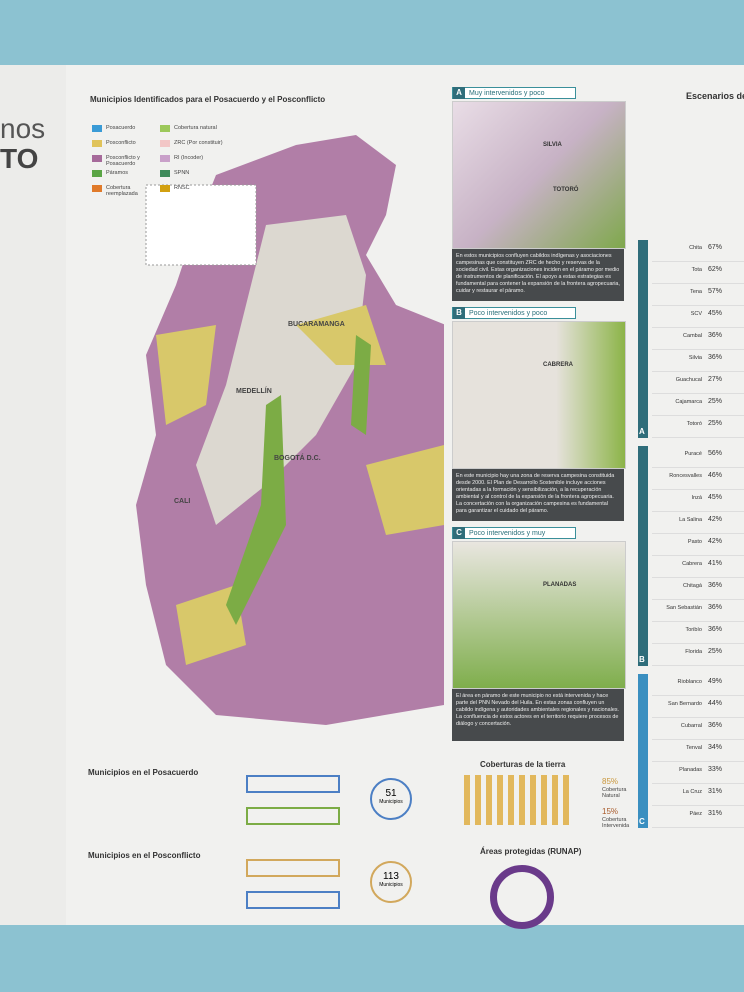 This screenshot has width=744, height=992. What do you see at coordinates (715, 291) in the screenshot?
I see `percent: 57%` at bounding box center [715, 291].